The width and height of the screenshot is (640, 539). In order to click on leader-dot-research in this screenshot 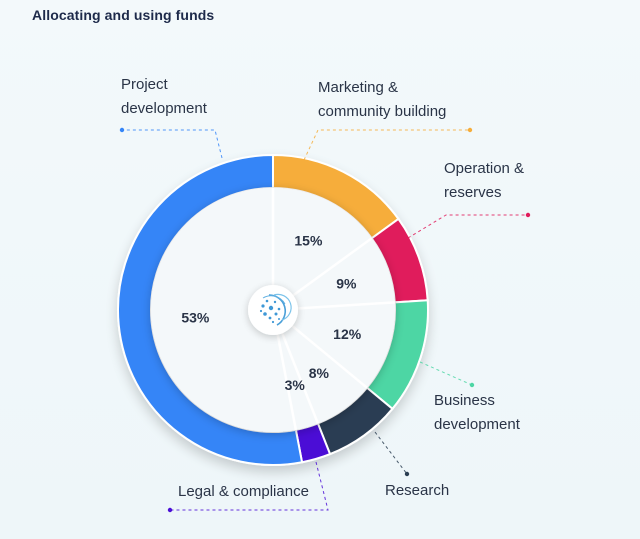, I will do `click(407, 474)`.